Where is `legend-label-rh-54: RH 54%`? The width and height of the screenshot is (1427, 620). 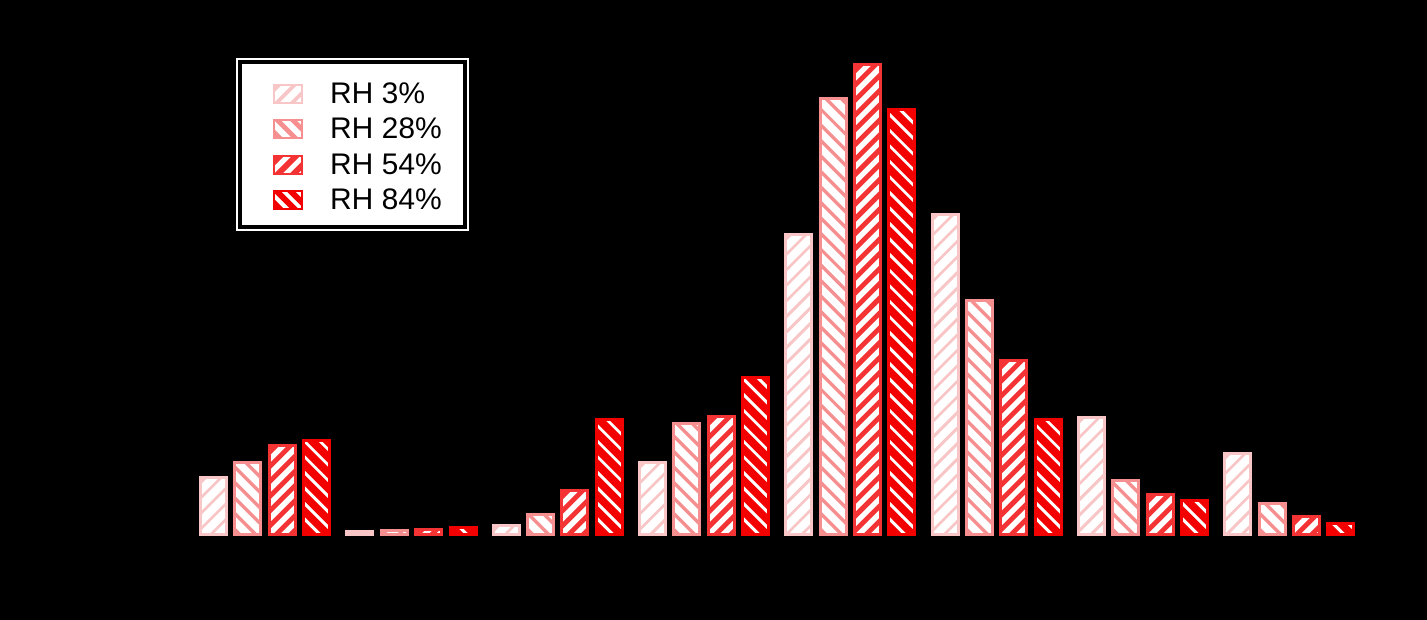
legend-label-rh-54: RH 54% is located at coordinates (386, 164).